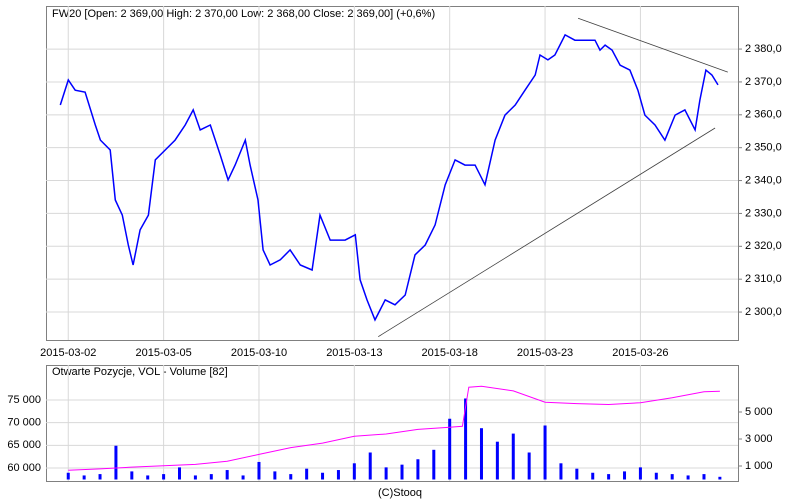 Image resolution: width=800 pixels, height=500 pixels. What do you see at coordinates (759, 412) in the screenshot?
I see `y2-tick-label: 5 000` at bounding box center [759, 412].